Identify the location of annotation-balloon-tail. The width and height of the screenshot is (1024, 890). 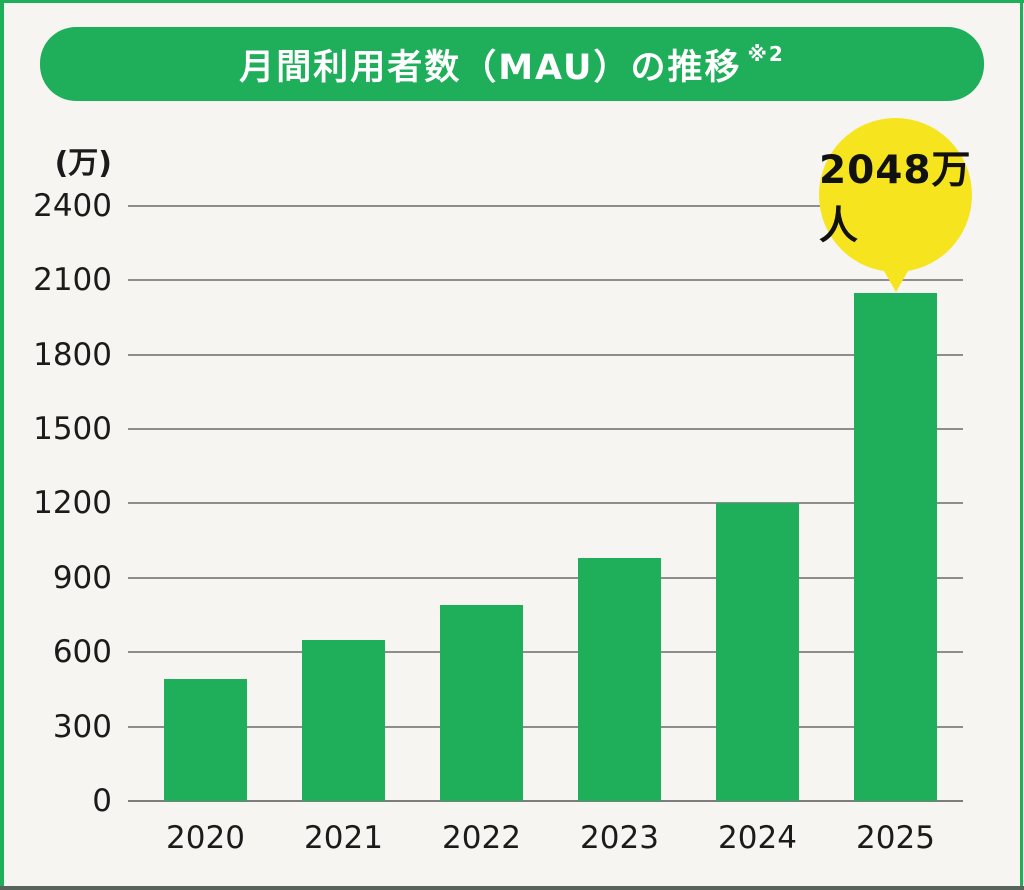
(896, 278).